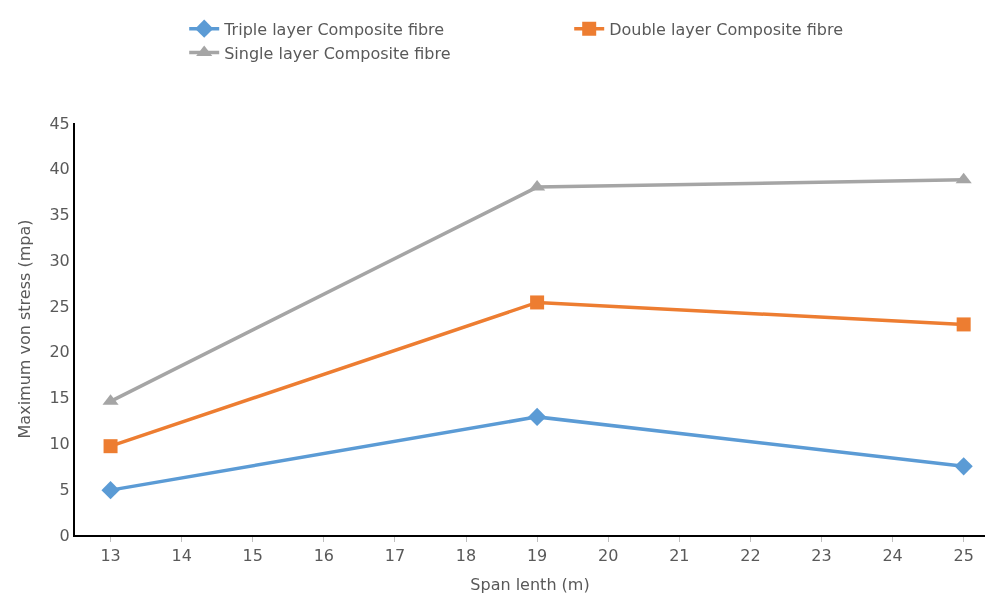 This screenshot has height=605, width=1005. What do you see at coordinates (395, 556) in the screenshot?
I see `x-tick-label: 17` at bounding box center [395, 556].